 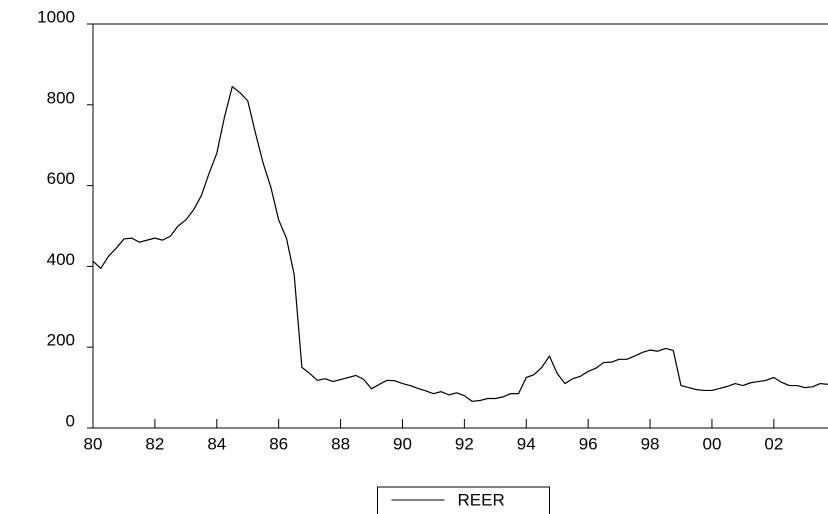 I want to click on y-tick-label: 400, so click(x=61, y=259).